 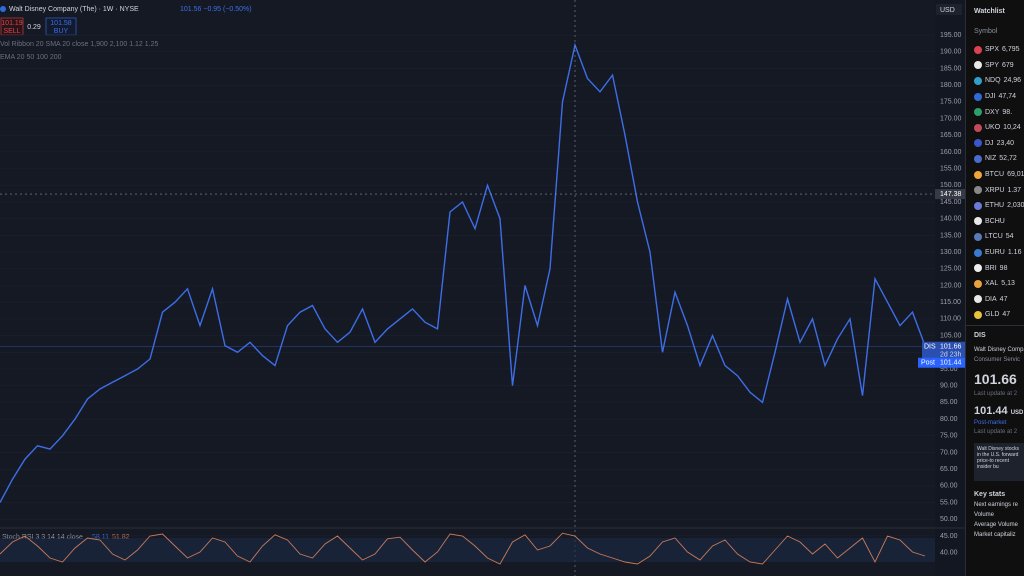 I want to click on watchlist-row: EURU 1.16, so click(x=995, y=253).